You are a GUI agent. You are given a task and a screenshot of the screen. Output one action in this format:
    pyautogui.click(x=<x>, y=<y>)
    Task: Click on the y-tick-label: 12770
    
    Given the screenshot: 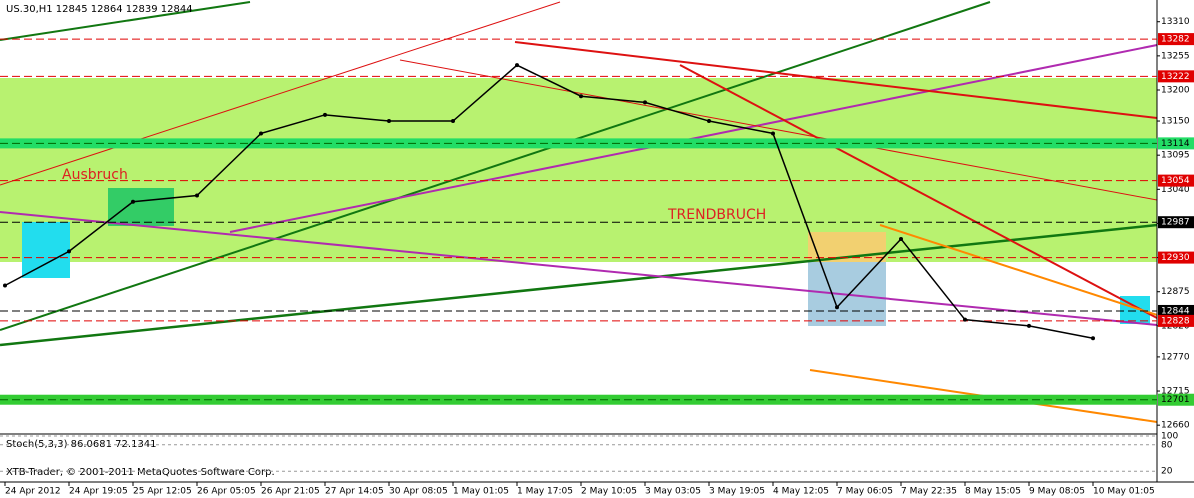 What is the action you would take?
    pyautogui.click(x=1175, y=357)
    